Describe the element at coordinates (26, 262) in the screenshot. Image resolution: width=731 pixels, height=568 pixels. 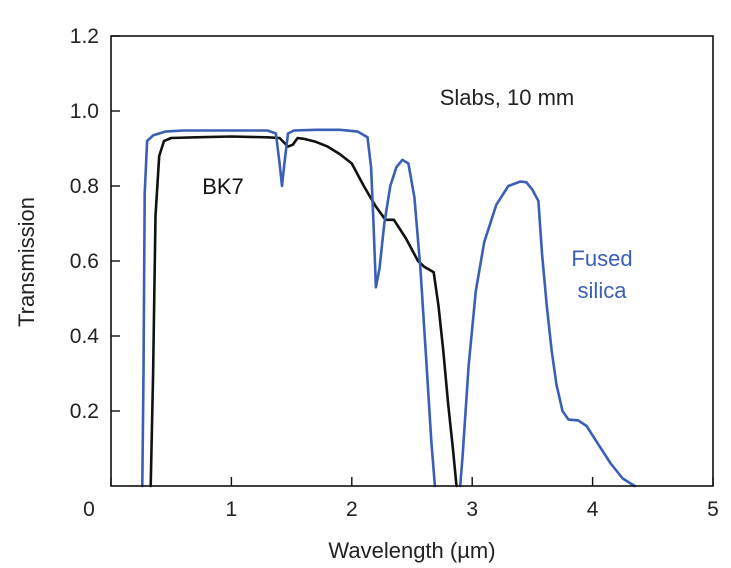
I see `y-axis-title: Transmission` at that location.